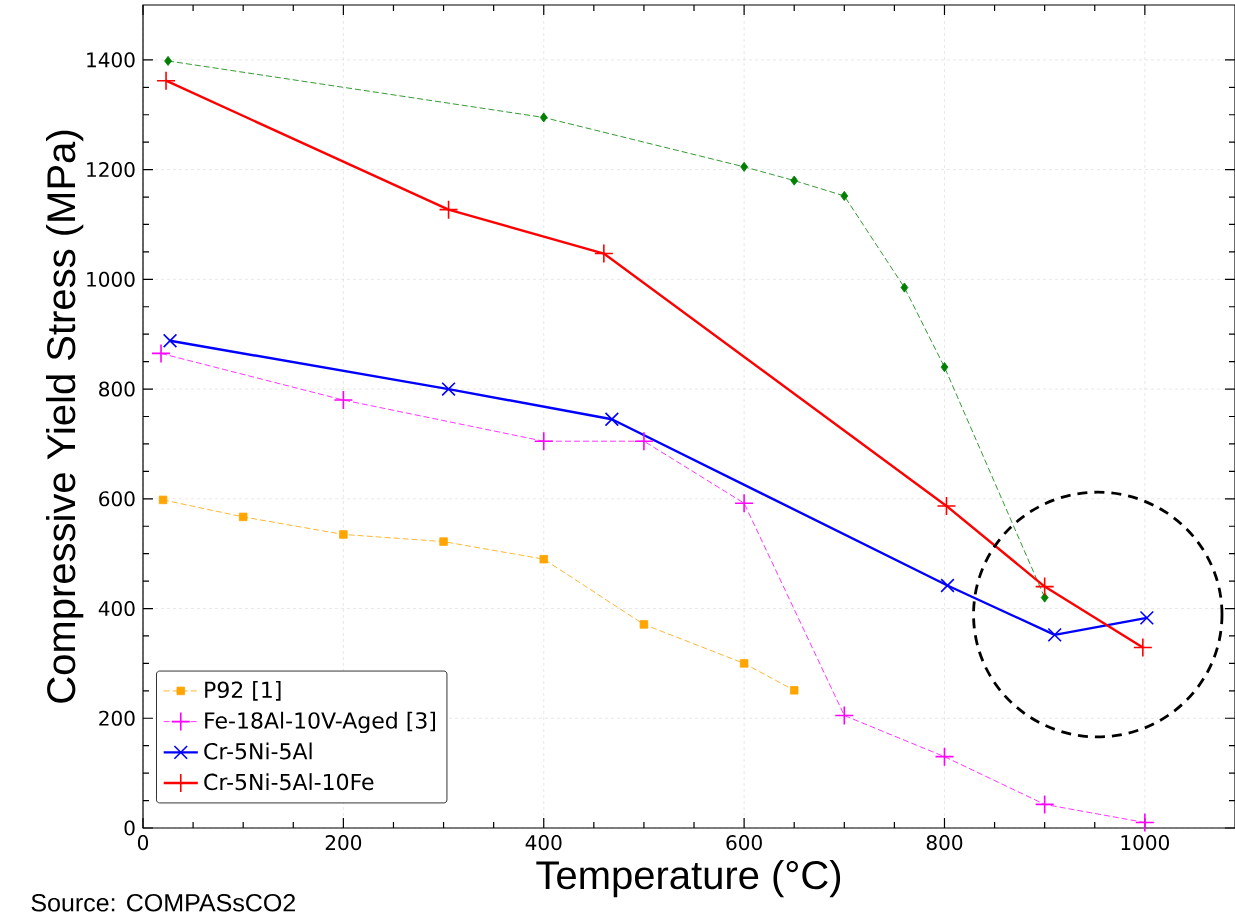 The height and width of the screenshot is (915, 1235). Describe the element at coordinates (258, 751) in the screenshot. I see `legend-label: Cr-5Ni-5Al` at that location.